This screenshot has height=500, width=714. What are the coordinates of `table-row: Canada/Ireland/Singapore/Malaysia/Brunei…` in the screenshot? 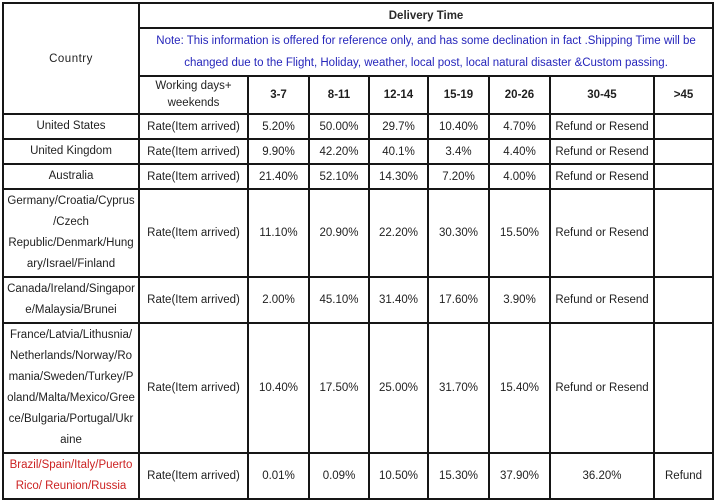 It's located at (358, 300).